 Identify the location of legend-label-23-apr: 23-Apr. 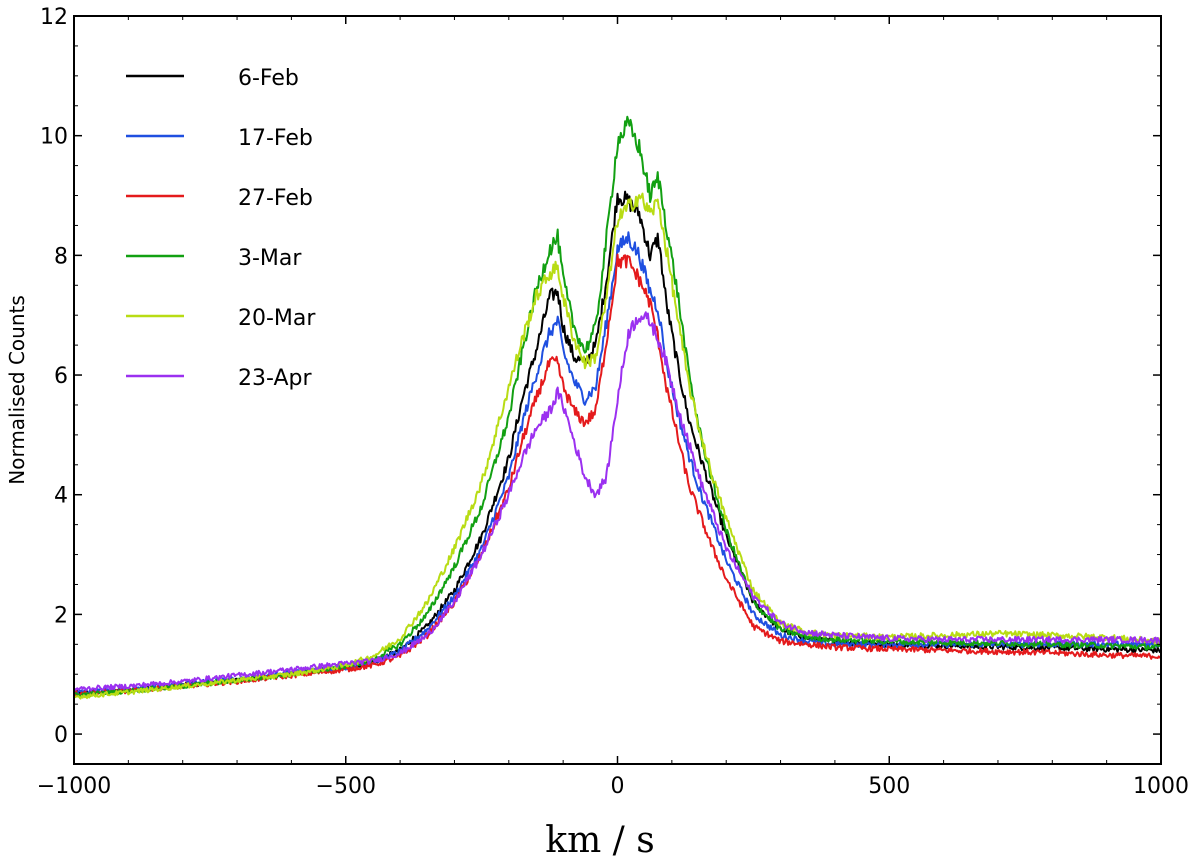
(275, 378).